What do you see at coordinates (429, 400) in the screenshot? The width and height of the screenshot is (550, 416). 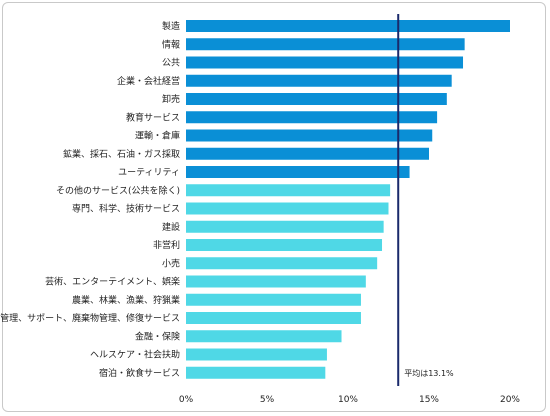 I see `x-tick-label: 15%` at bounding box center [429, 400].